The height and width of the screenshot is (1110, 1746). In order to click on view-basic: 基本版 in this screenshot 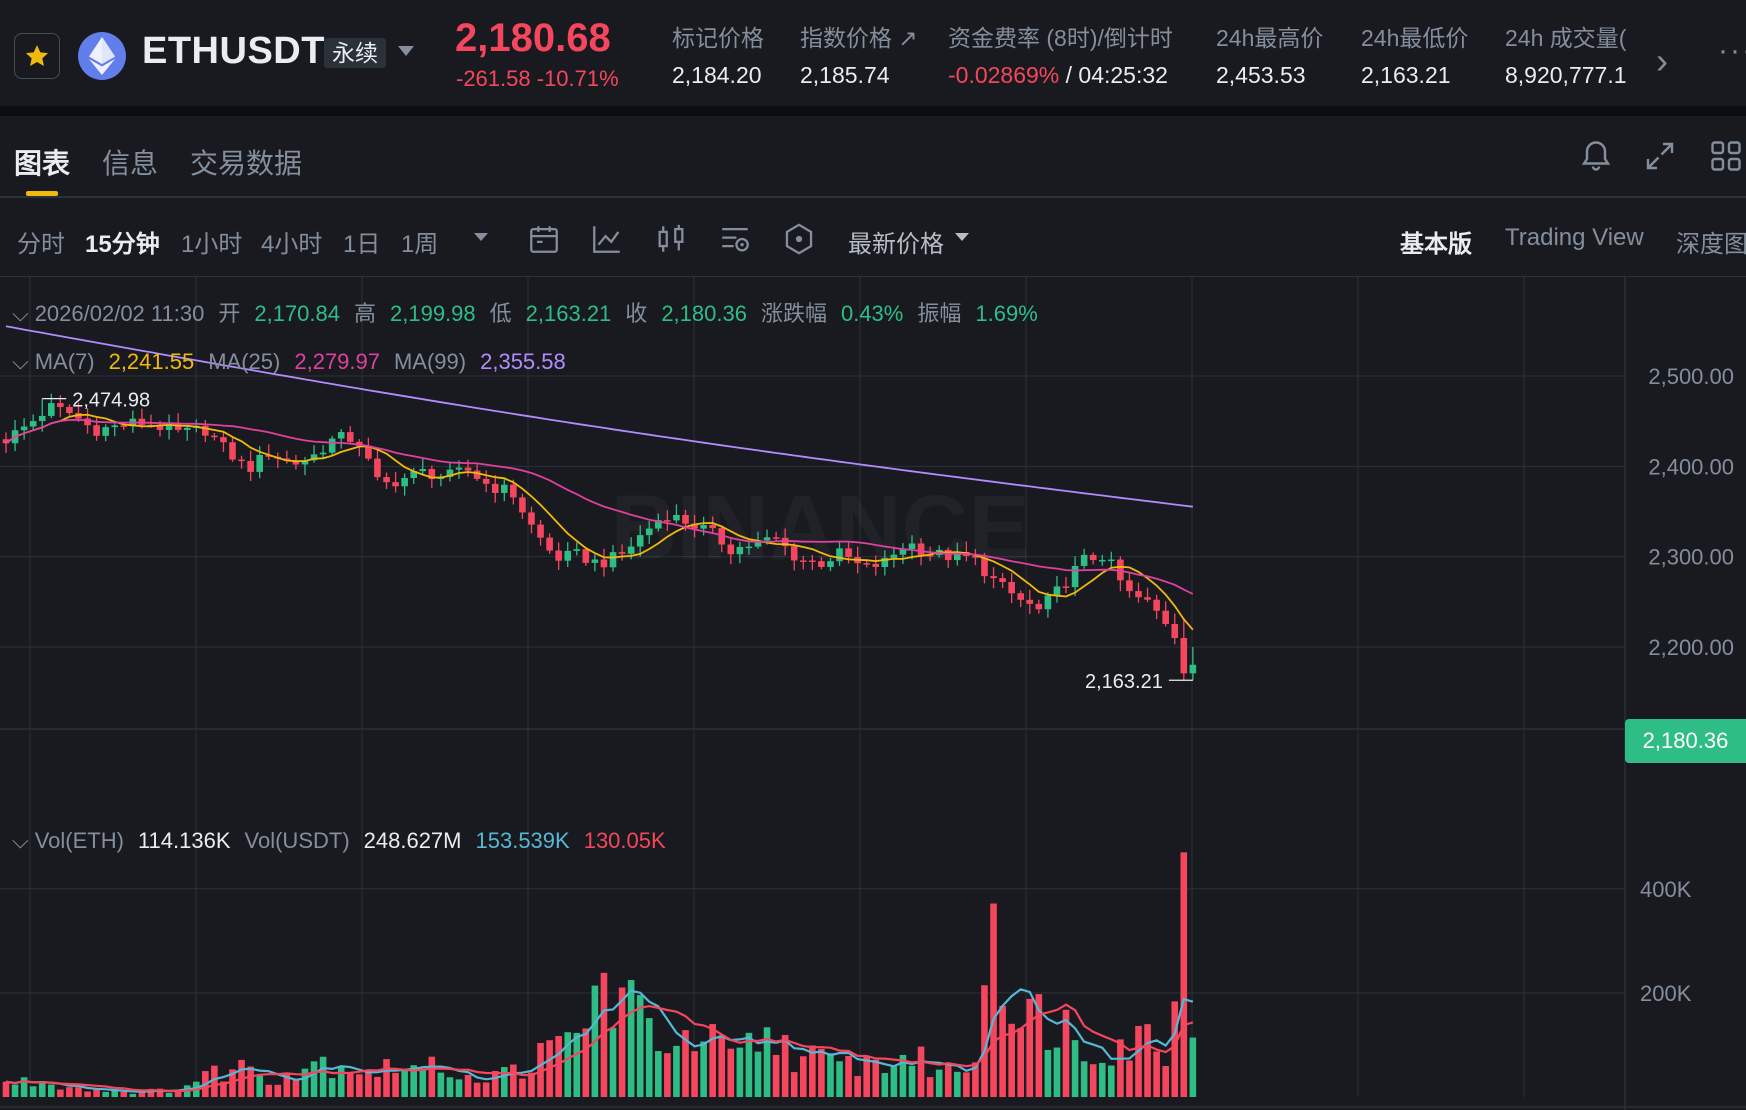, I will do `click(1436, 244)`.